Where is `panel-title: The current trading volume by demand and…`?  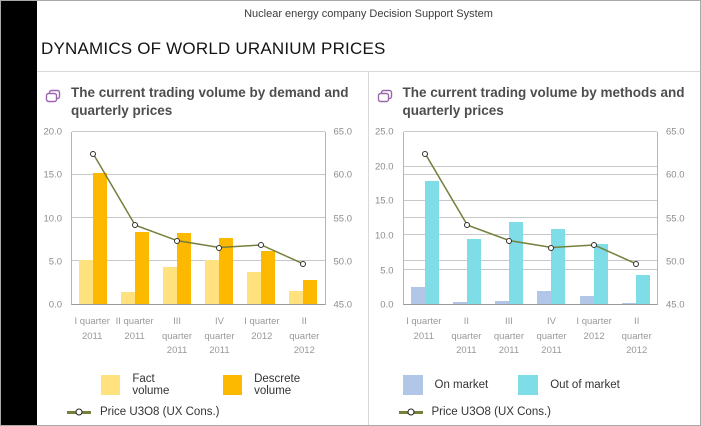 panel-title: The current trading volume by demand and… is located at coordinates (210, 102).